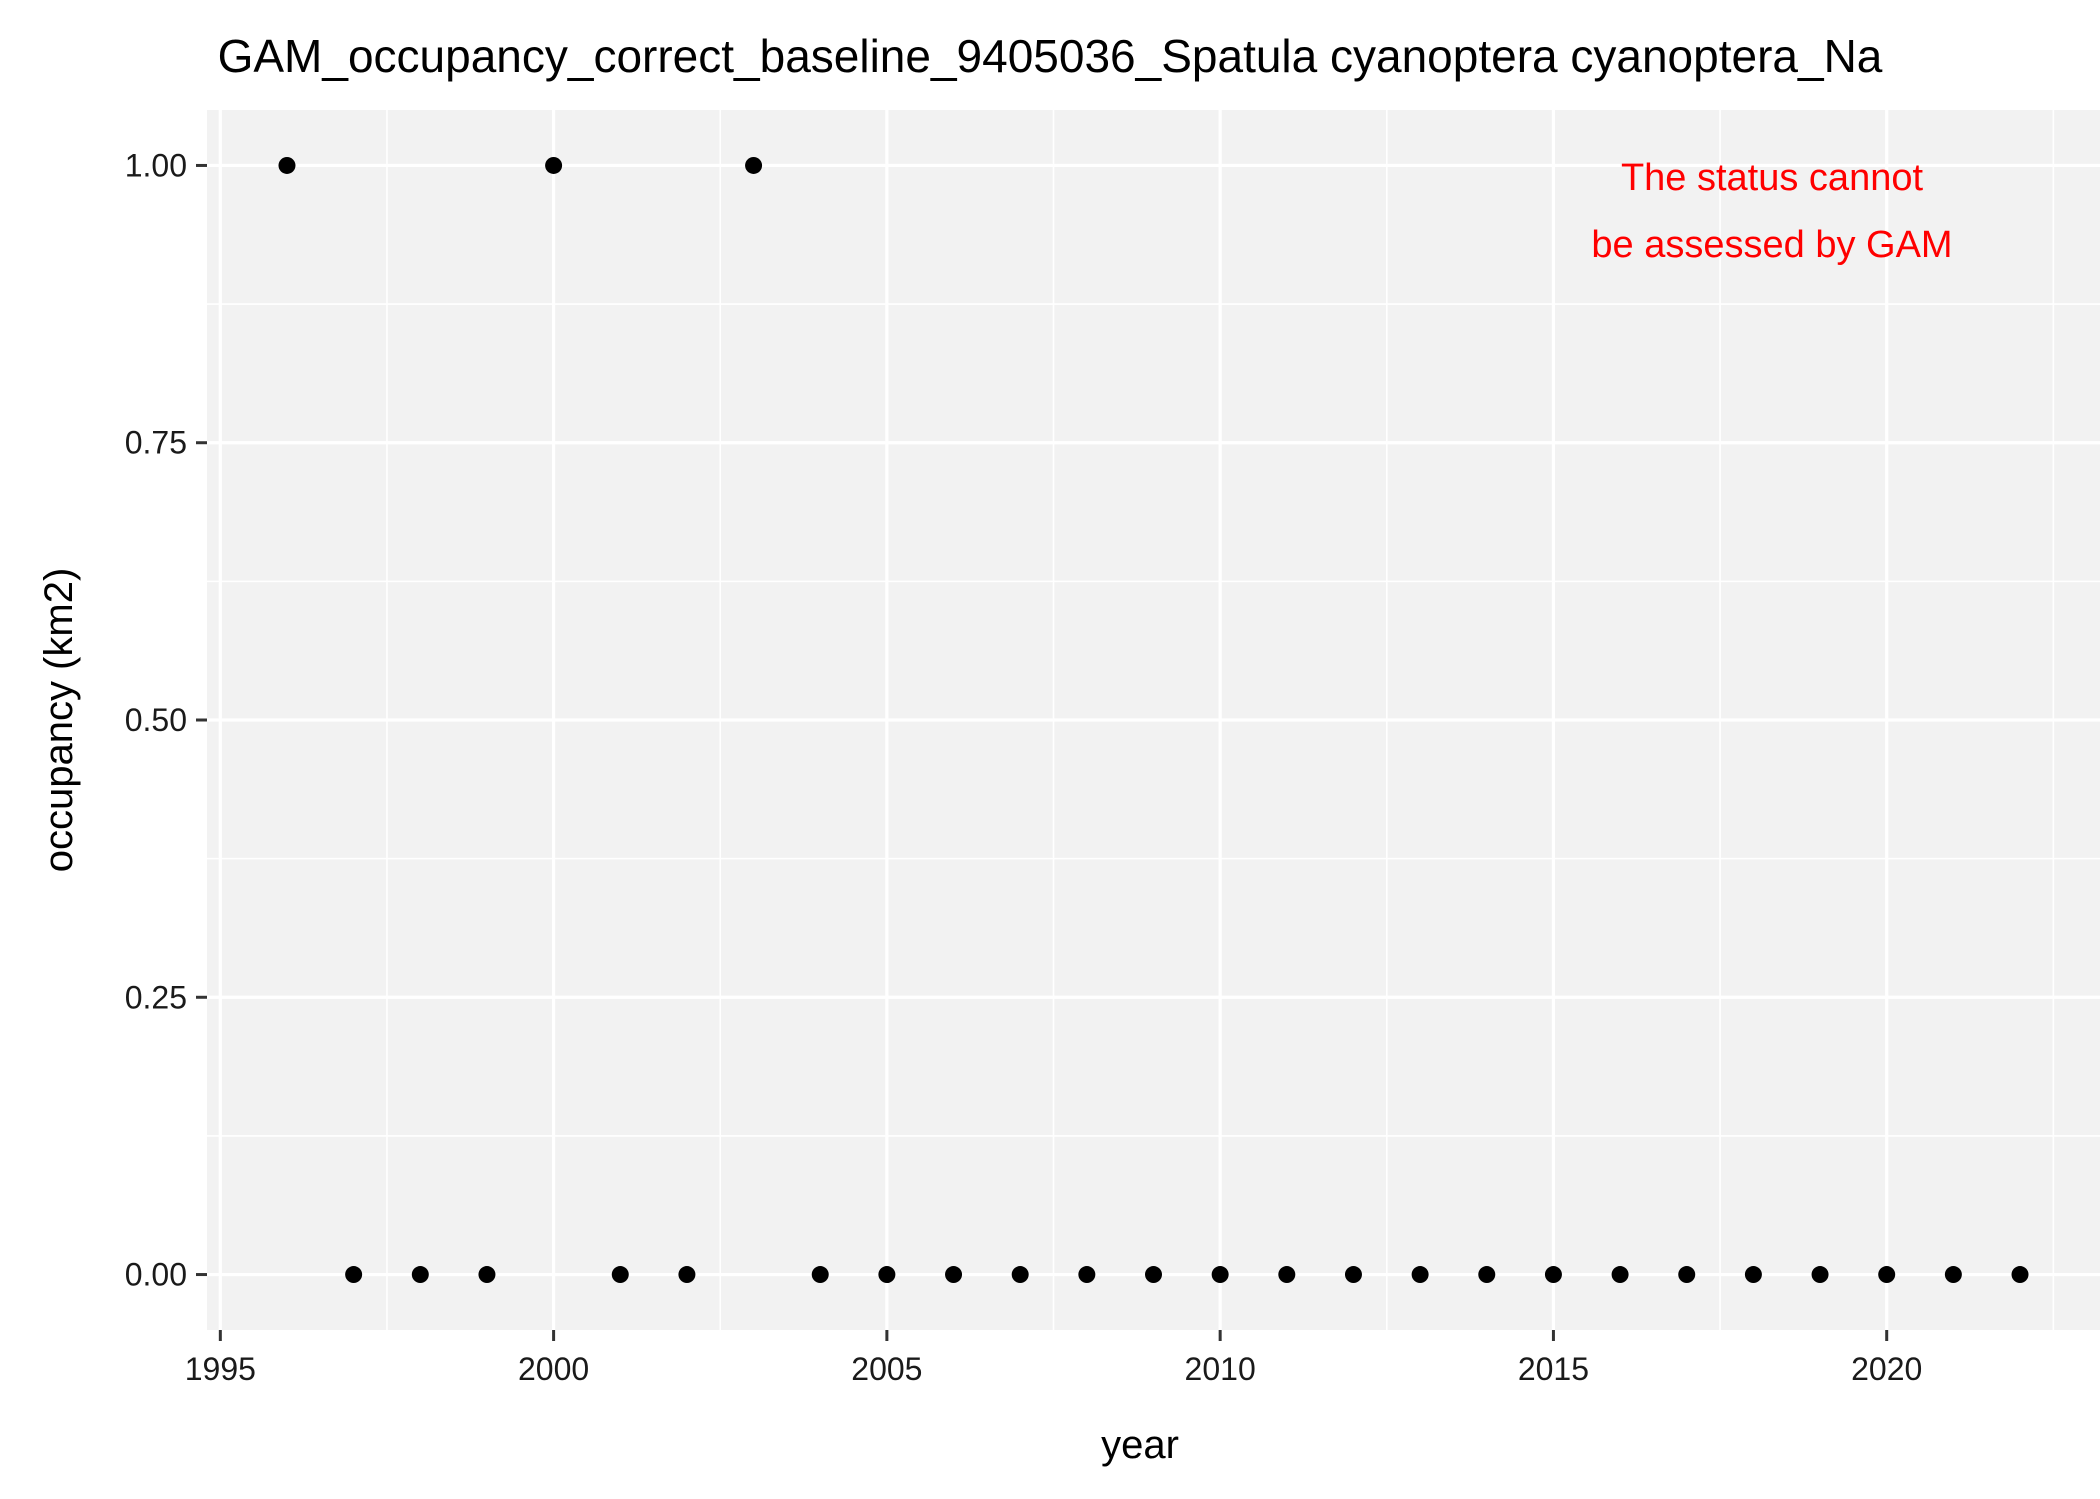  Describe the element at coordinates (1220, 1369) in the screenshot. I see `x-tick-label: 2010` at that location.